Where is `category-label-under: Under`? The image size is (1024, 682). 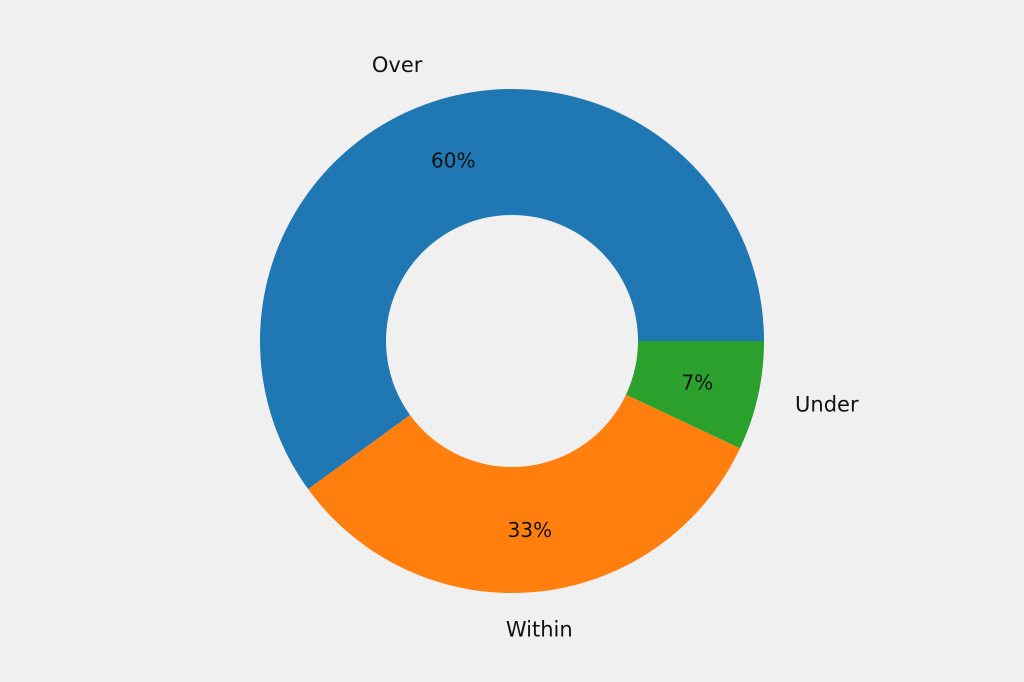
category-label-under: Under is located at coordinates (827, 404).